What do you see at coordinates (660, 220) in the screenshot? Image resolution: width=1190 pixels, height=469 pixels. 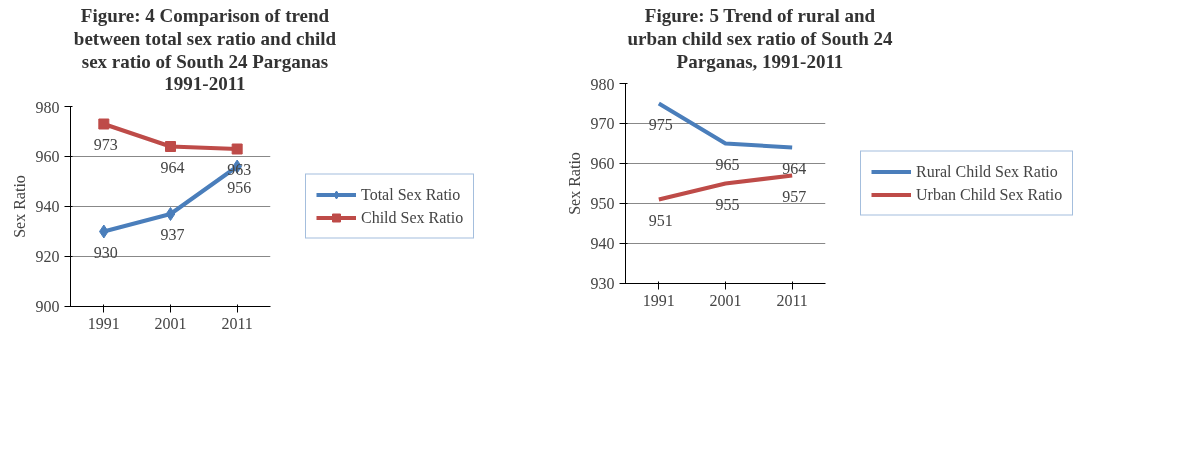 I see `data-label: 951` at bounding box center [660, 220].